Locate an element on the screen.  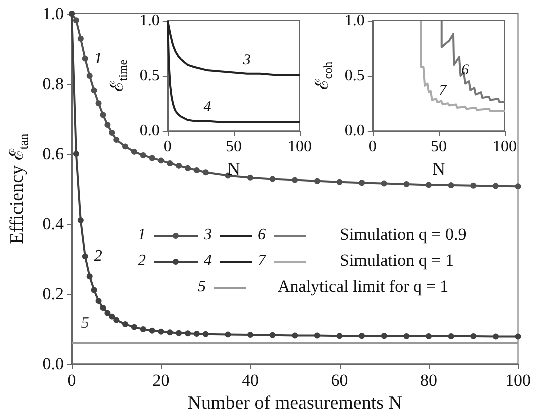
annotation: Analytical limit for q = 1 is located at coordinates (363, 286).